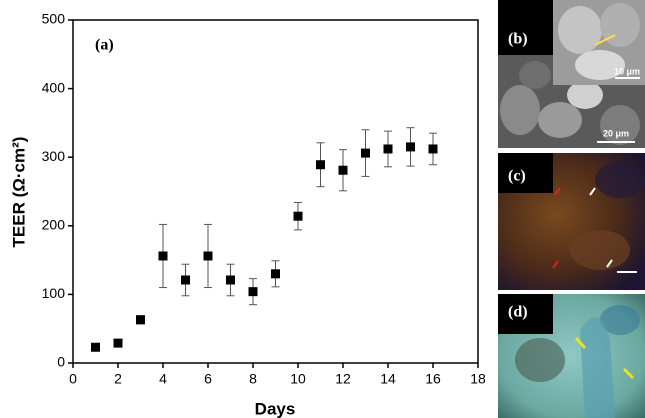 The width and height of the screenshot is (645, 418). Describe the element at coordinates (627, 71) in the screenshot. I see `scale-label: 10 μm` at that location.